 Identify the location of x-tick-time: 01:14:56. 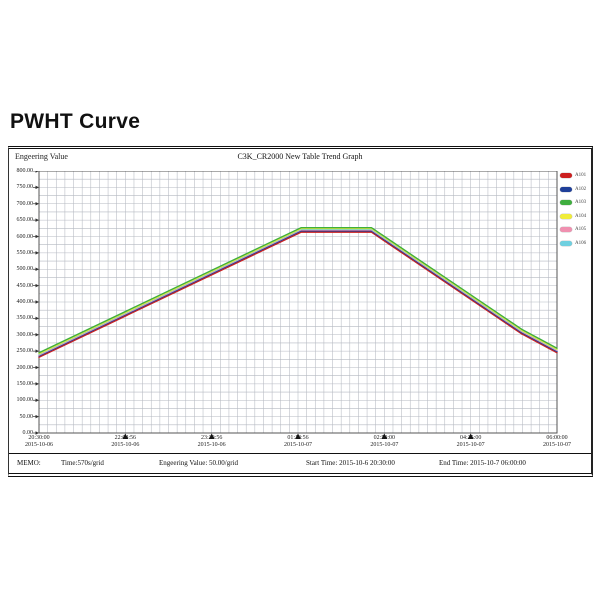
(298, 438).